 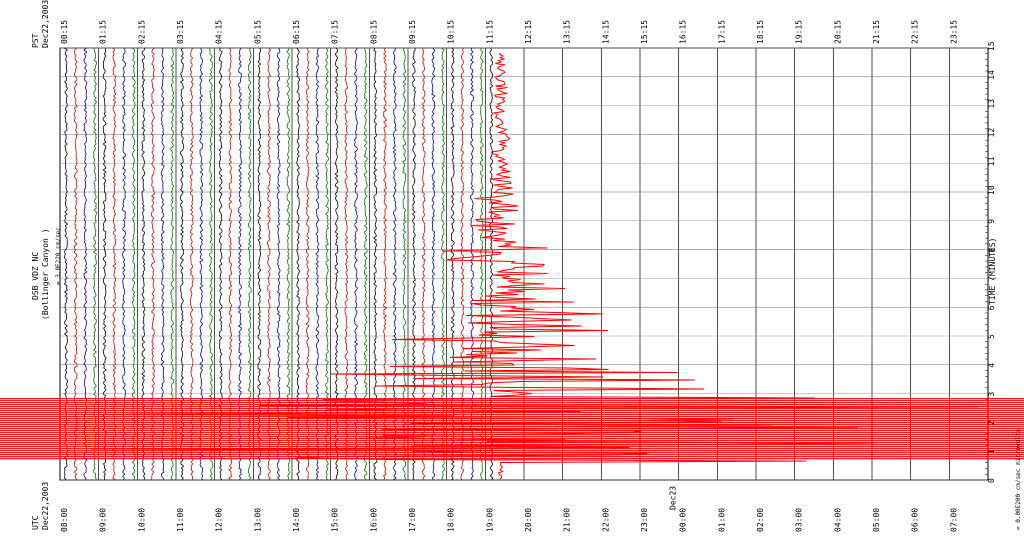 What do you see at coordinates (721, 32) in the screenshot?
I see `top-label: 17:15` at bounding box center [721, 32].